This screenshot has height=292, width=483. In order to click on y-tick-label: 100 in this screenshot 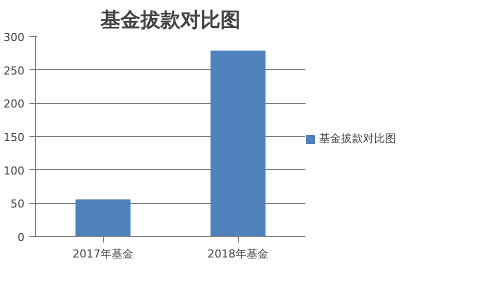, I will do `click(14, 171)`.